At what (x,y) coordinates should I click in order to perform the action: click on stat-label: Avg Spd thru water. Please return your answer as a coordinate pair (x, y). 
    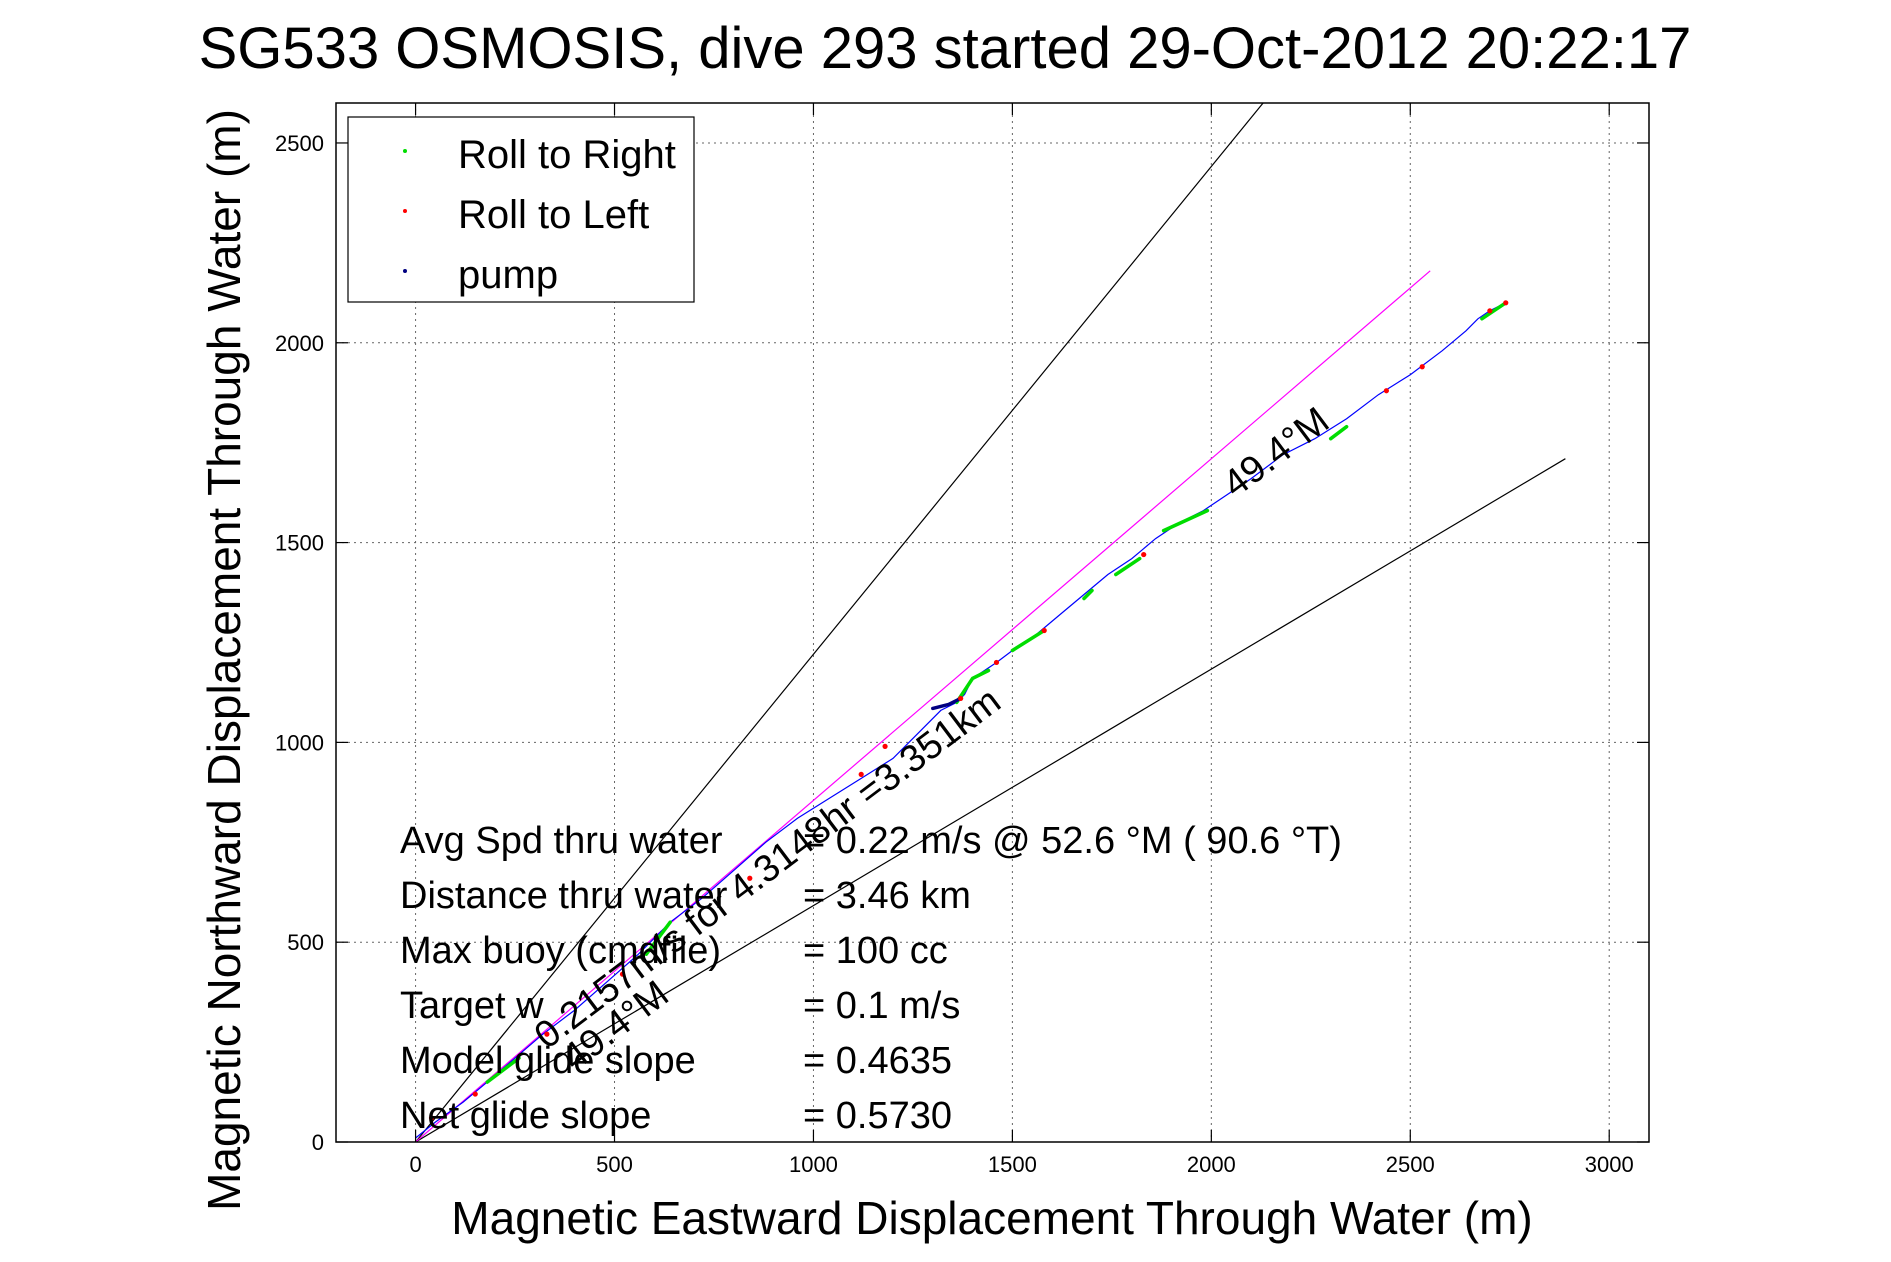
    Looking at the image, I should click on (561, 841).